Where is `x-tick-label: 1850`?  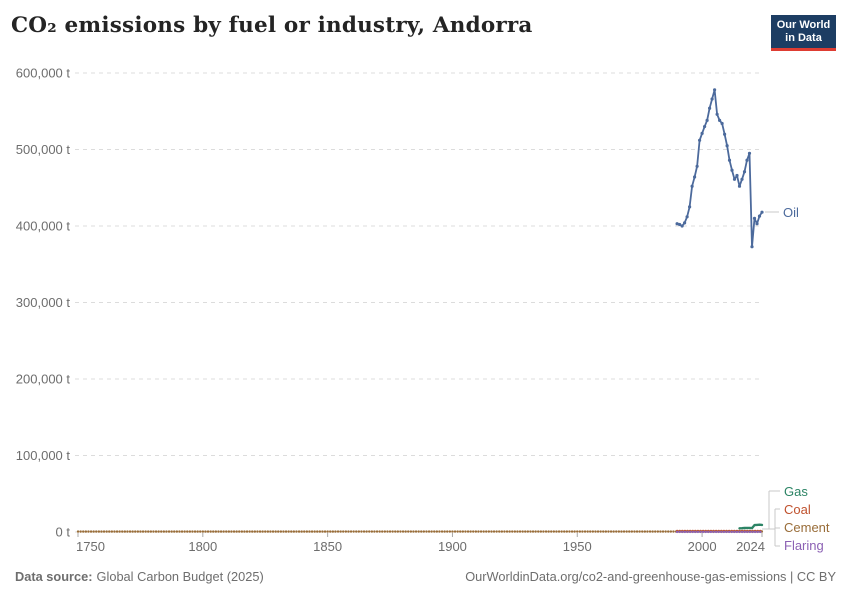
x-tick-label: 1850 is located at coordinates (327, 546).